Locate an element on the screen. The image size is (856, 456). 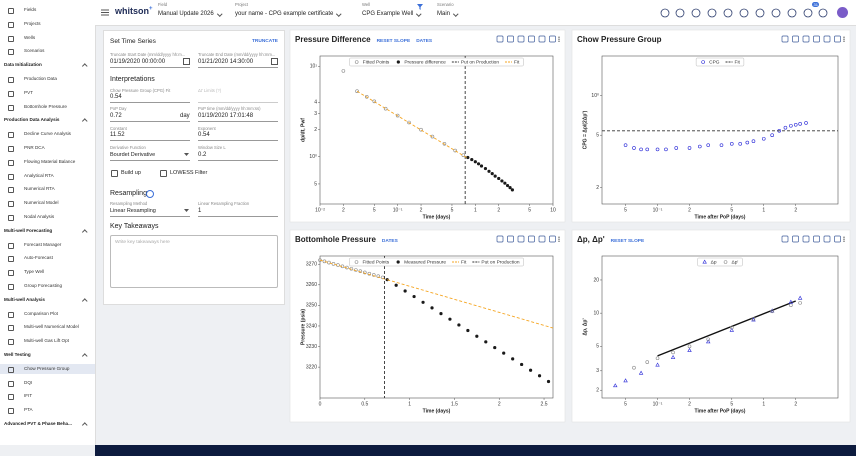
dropdown-value: Linear Resampling is located at coordinates (133, 211).